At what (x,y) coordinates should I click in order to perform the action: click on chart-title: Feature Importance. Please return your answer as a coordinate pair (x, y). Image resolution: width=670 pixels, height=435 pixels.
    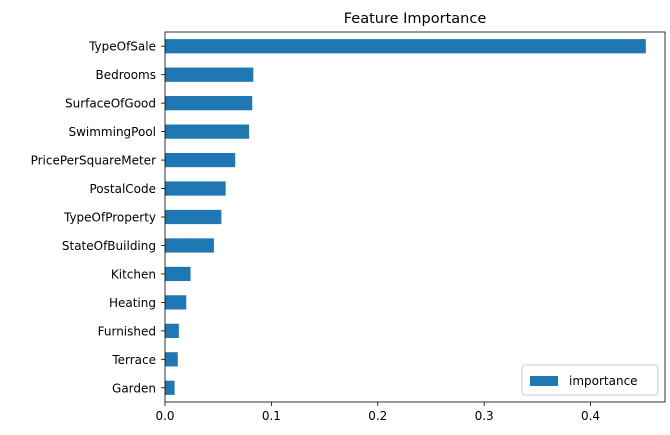
    Looking at the image, I should click on (415, 19).